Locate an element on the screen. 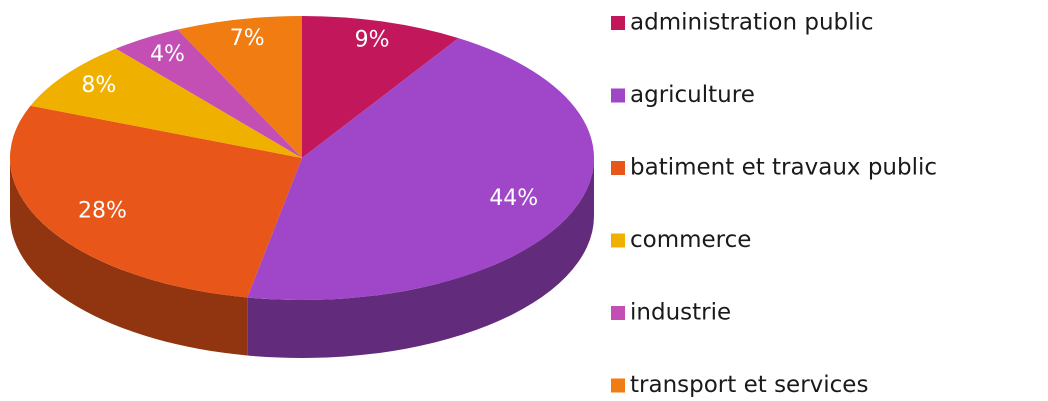 The image size is (1048, 401). legend-label: agriculture is located at coordinates (692, 95).